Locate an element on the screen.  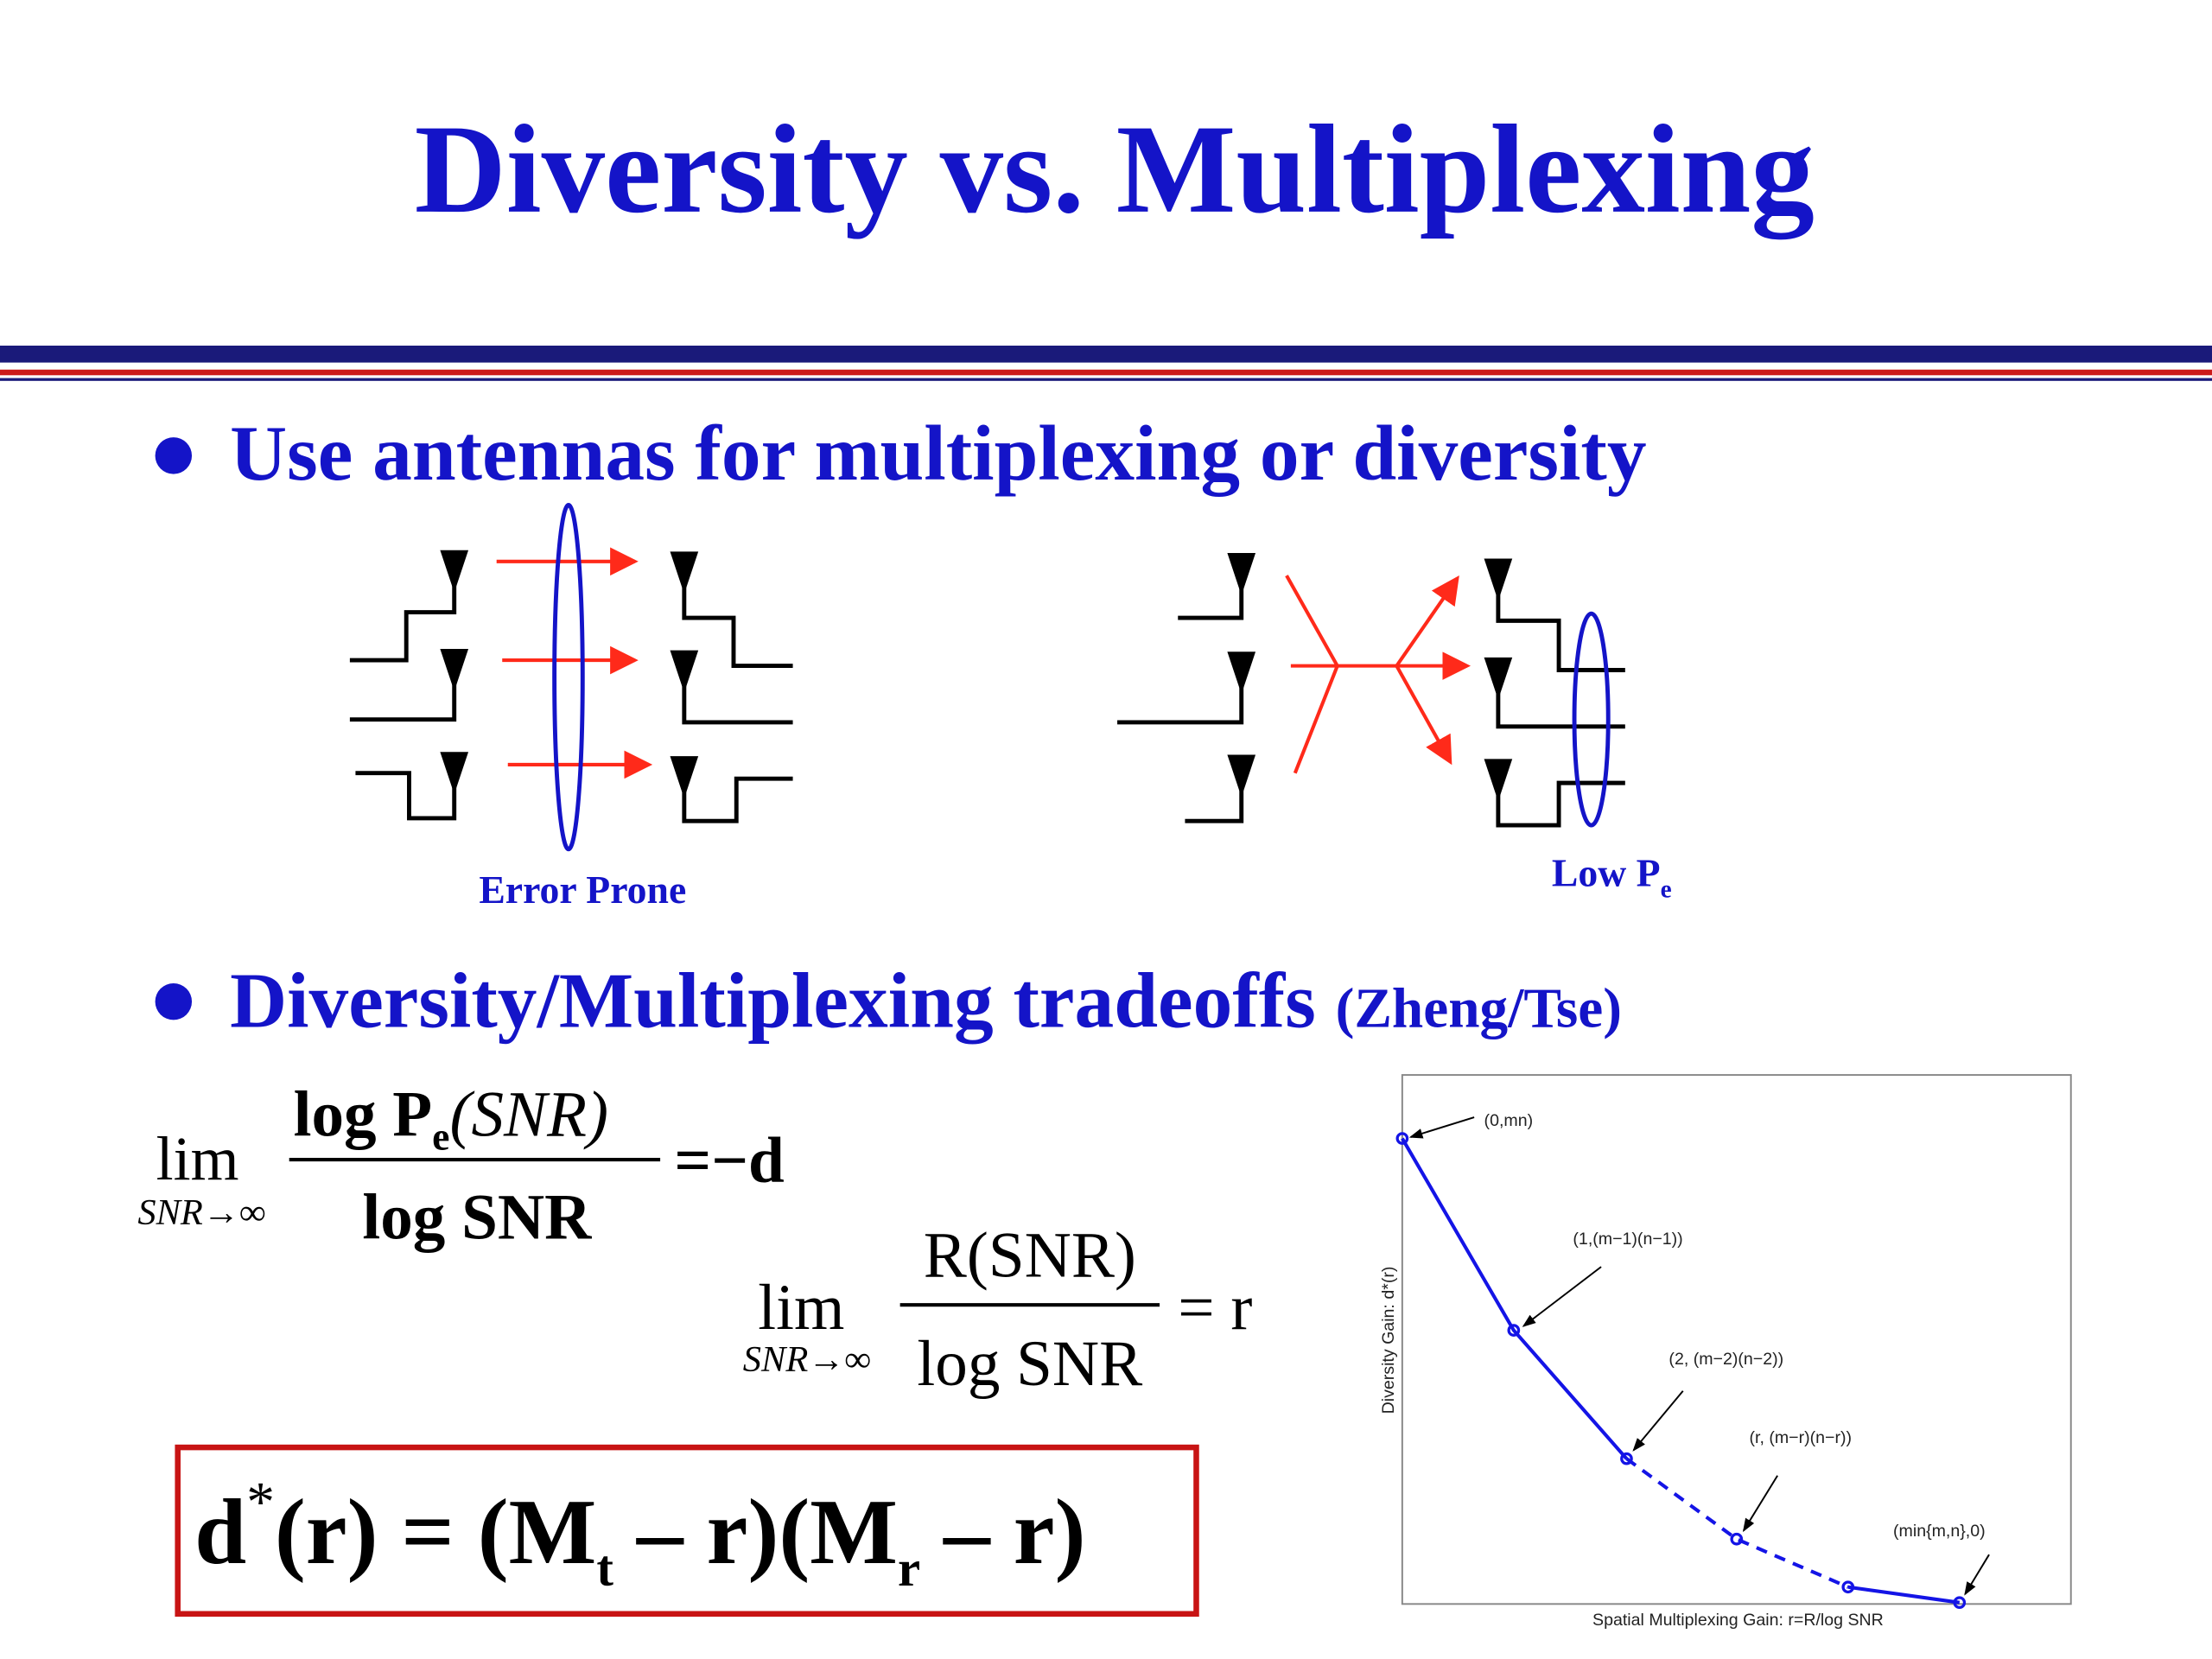
rhs: =−d is located at coordinates (729, 1161).